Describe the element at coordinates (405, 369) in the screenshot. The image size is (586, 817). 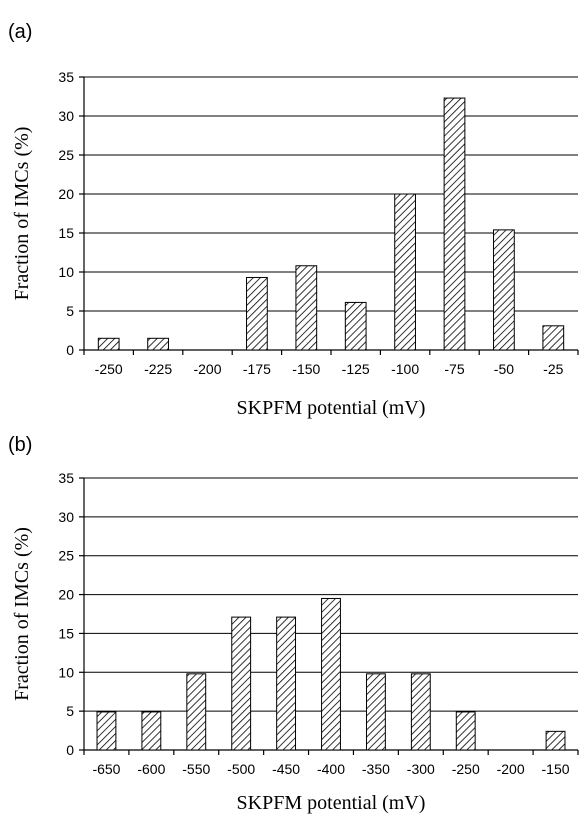
I see `x-tick-label: -100` at that location.